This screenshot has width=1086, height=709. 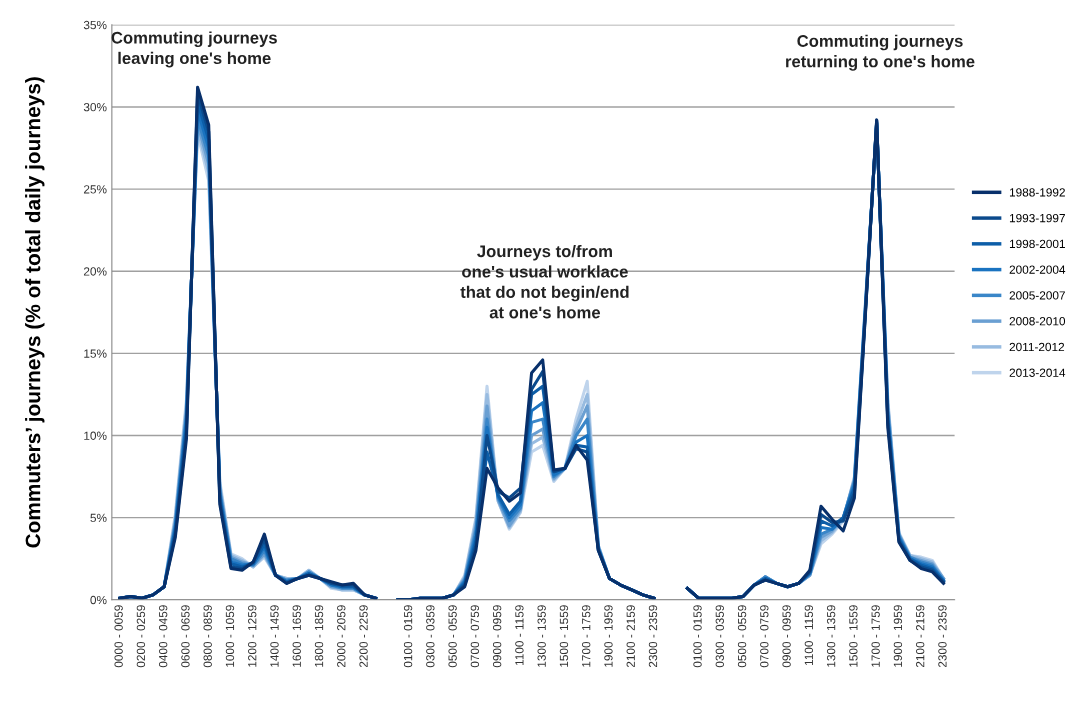 I want to click on annotation: Commuting journeys returning to one's home, so click(x=880, y=52).